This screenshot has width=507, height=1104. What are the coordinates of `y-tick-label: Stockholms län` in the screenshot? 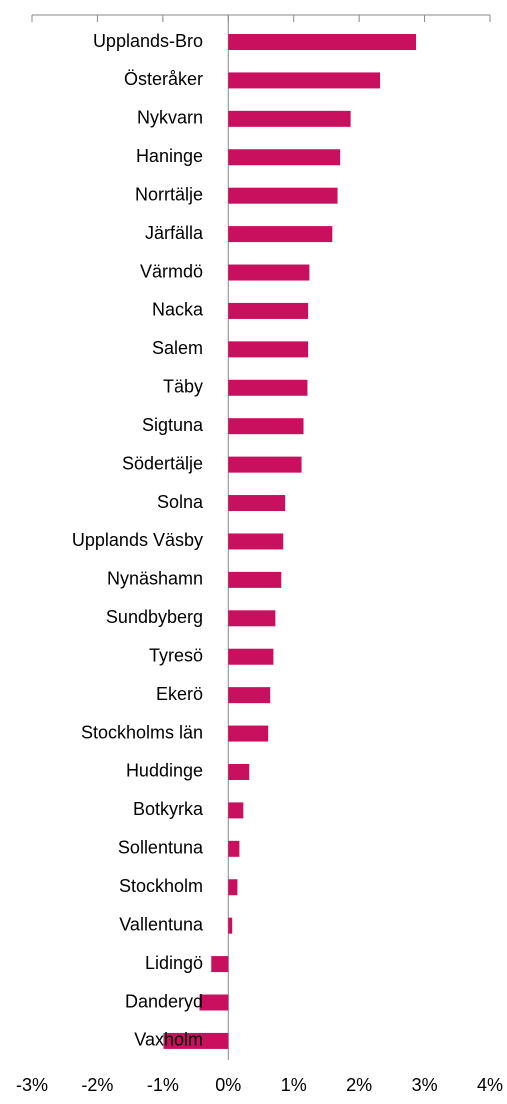 It's located at (142, 732).